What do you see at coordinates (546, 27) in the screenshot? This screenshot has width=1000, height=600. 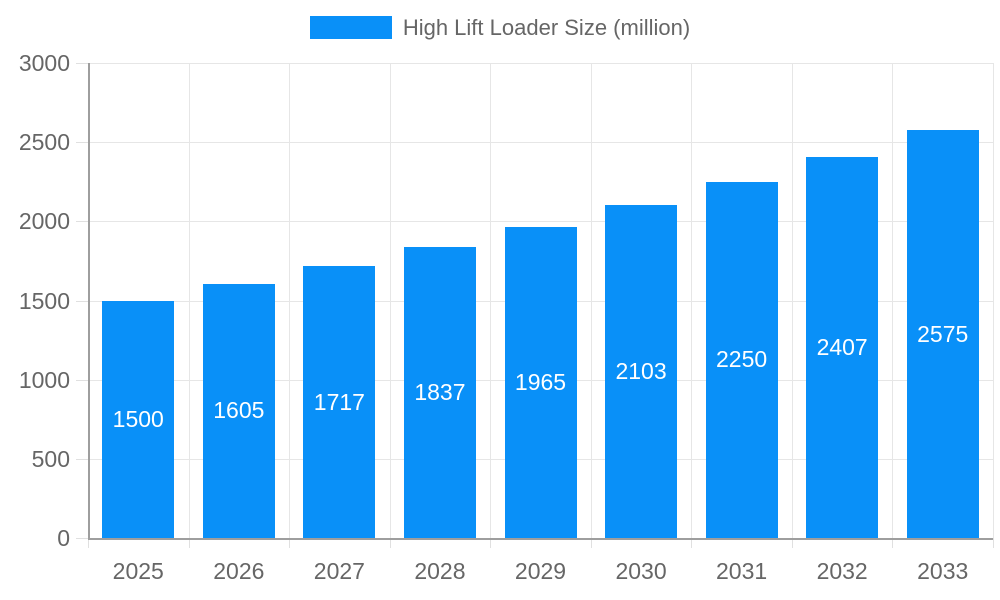 I see `legend-label: High Lift Loader Size (million)` at bounding box center [546, 27].